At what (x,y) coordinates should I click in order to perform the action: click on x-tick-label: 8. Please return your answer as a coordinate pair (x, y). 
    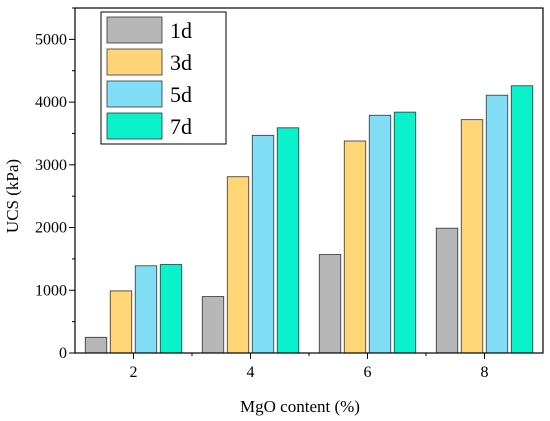
    Looking at the image, I should click on (485, 372).